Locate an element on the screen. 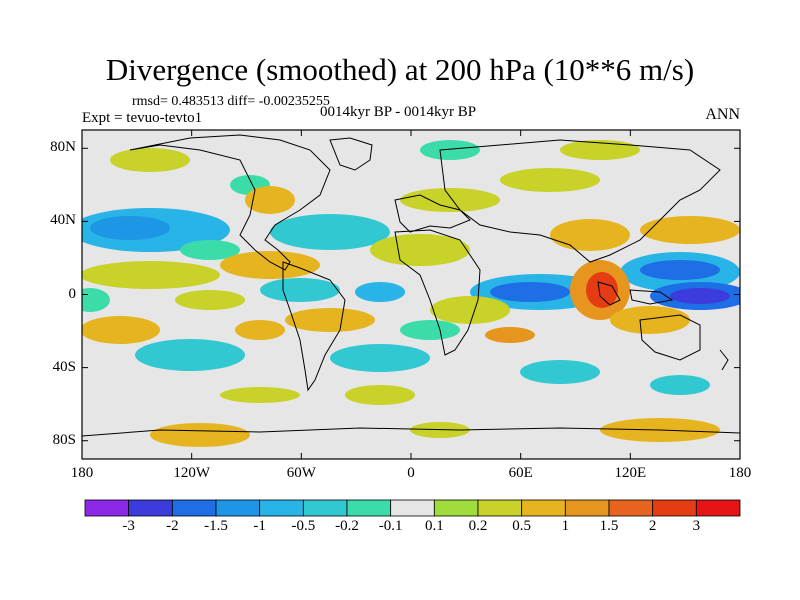 This screenshot has width=800, height=600. experiment-label: Expt = tevuo-tevto1 is located at coordinates (142, 118).